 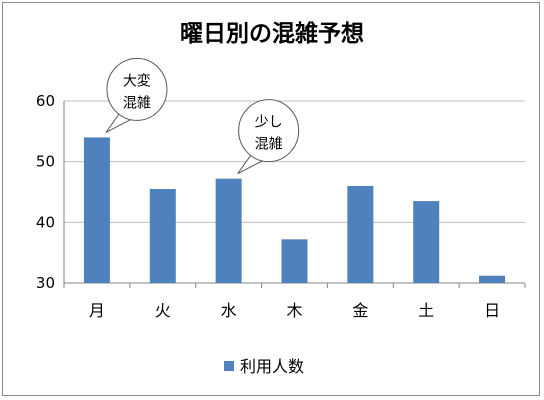 I want to click on callout-text: 少し, so click(x=269, y=123).